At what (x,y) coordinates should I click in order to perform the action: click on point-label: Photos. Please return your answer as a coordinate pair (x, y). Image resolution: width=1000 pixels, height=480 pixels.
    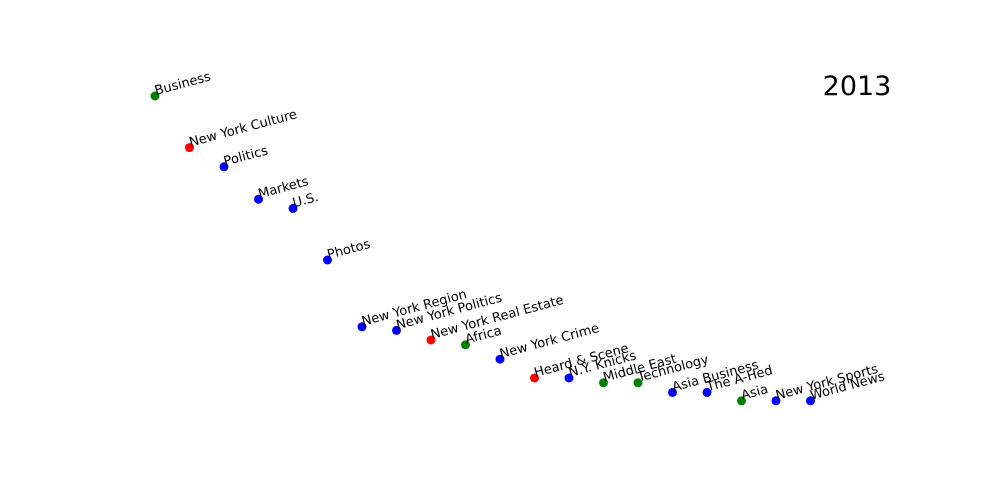
    Looking at the image, I should click on (349, 250).